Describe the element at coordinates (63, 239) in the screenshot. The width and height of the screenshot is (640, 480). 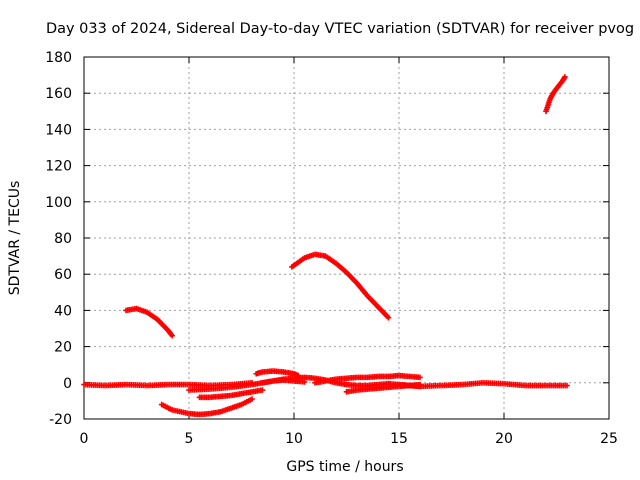
I see `y-tick-label: 80` at that location.